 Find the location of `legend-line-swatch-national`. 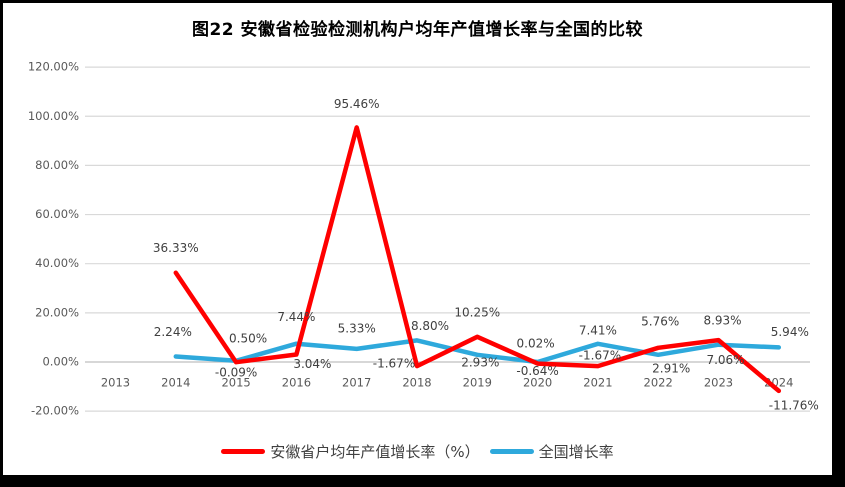

legend-line-swatch-national is located at coordinates (511, 451).